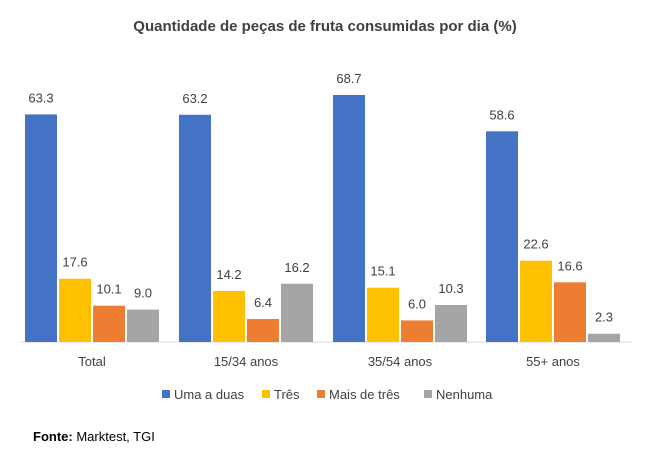 The width and height of the screenshot is (650, 461). Describe the element at coordinates (229, 316) in the screenshot. I see `bar-tr-s-15-34-anos` at that location.